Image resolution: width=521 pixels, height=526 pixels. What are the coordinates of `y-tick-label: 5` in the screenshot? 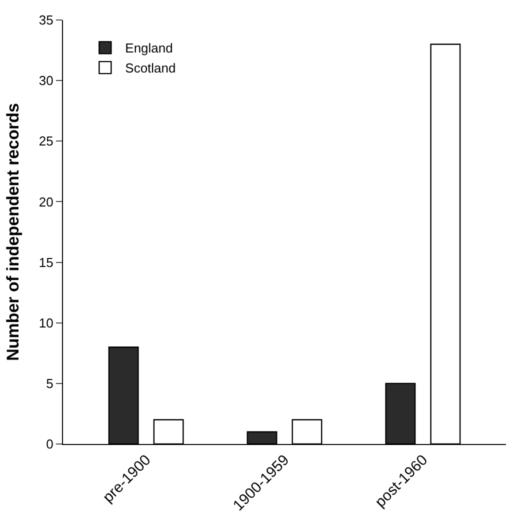 It's located at (50, 383).